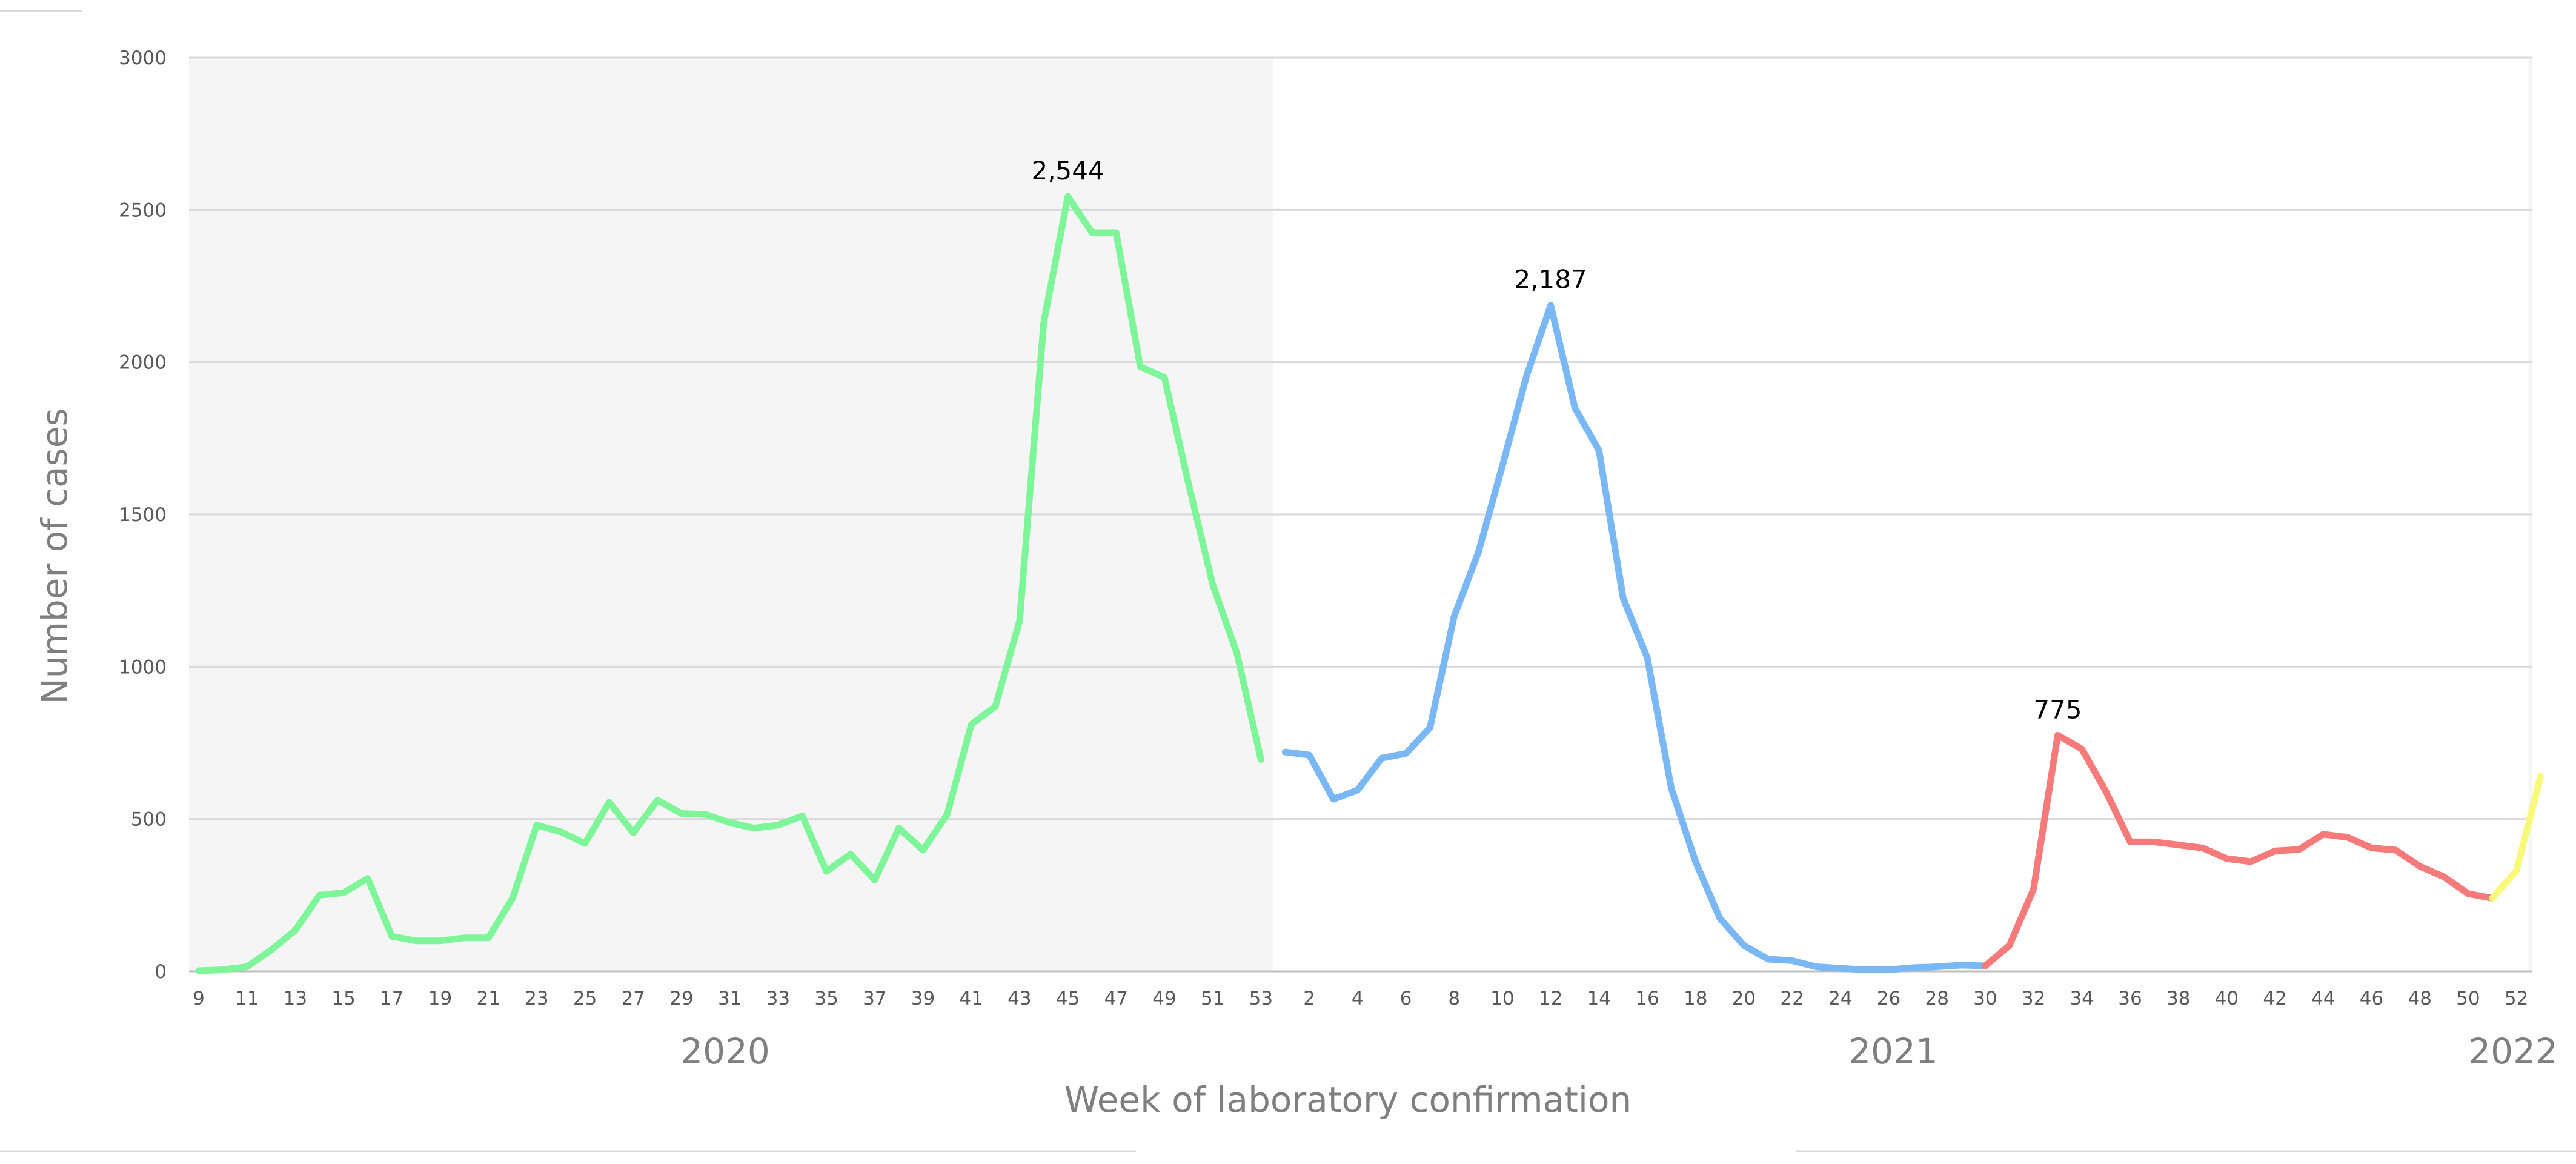 Image resolution: width=2576 pixels, height=1164 pixels. I want to click on x-tick-label: 18, so click(1695, 998).